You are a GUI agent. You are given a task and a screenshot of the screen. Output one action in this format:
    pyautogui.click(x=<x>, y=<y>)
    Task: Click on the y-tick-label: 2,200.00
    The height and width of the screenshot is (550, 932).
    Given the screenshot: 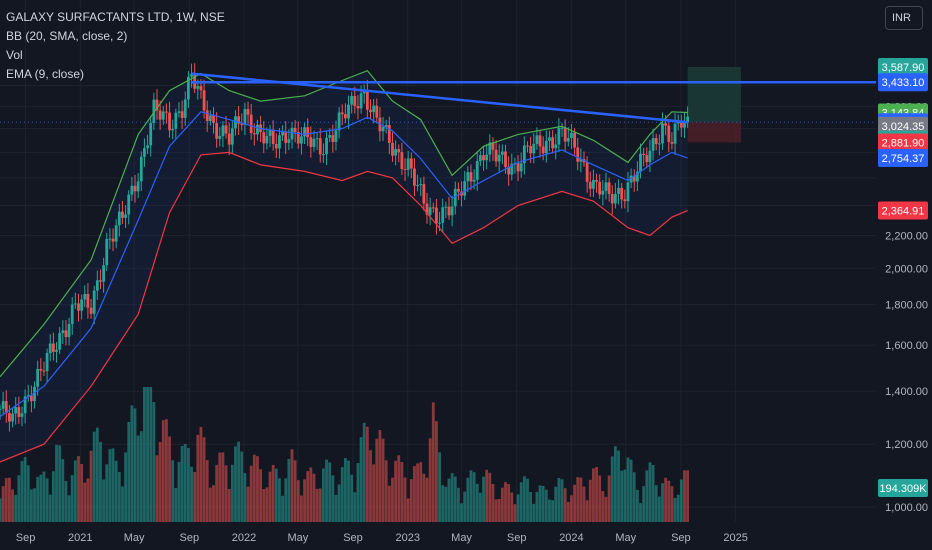 What is the action you would take?
    pyautogui.click(x=906, y=236)
    